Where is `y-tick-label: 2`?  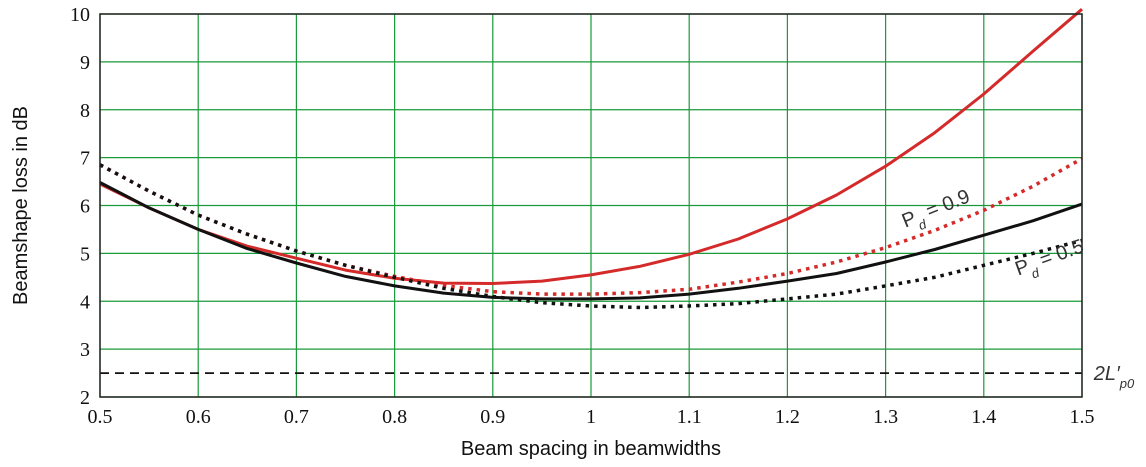
y-tick-label: 2 is located at coordinates (85, 398).